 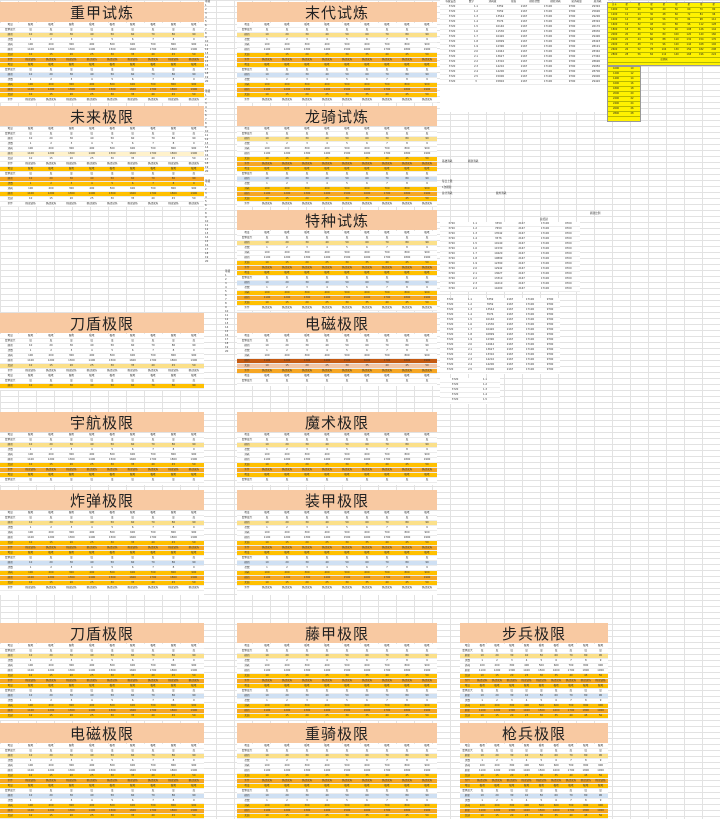 What do you see at coordinates (586, 655) in the screenshot?
I see `table-cell: 80` at bounding box center [586, 655].